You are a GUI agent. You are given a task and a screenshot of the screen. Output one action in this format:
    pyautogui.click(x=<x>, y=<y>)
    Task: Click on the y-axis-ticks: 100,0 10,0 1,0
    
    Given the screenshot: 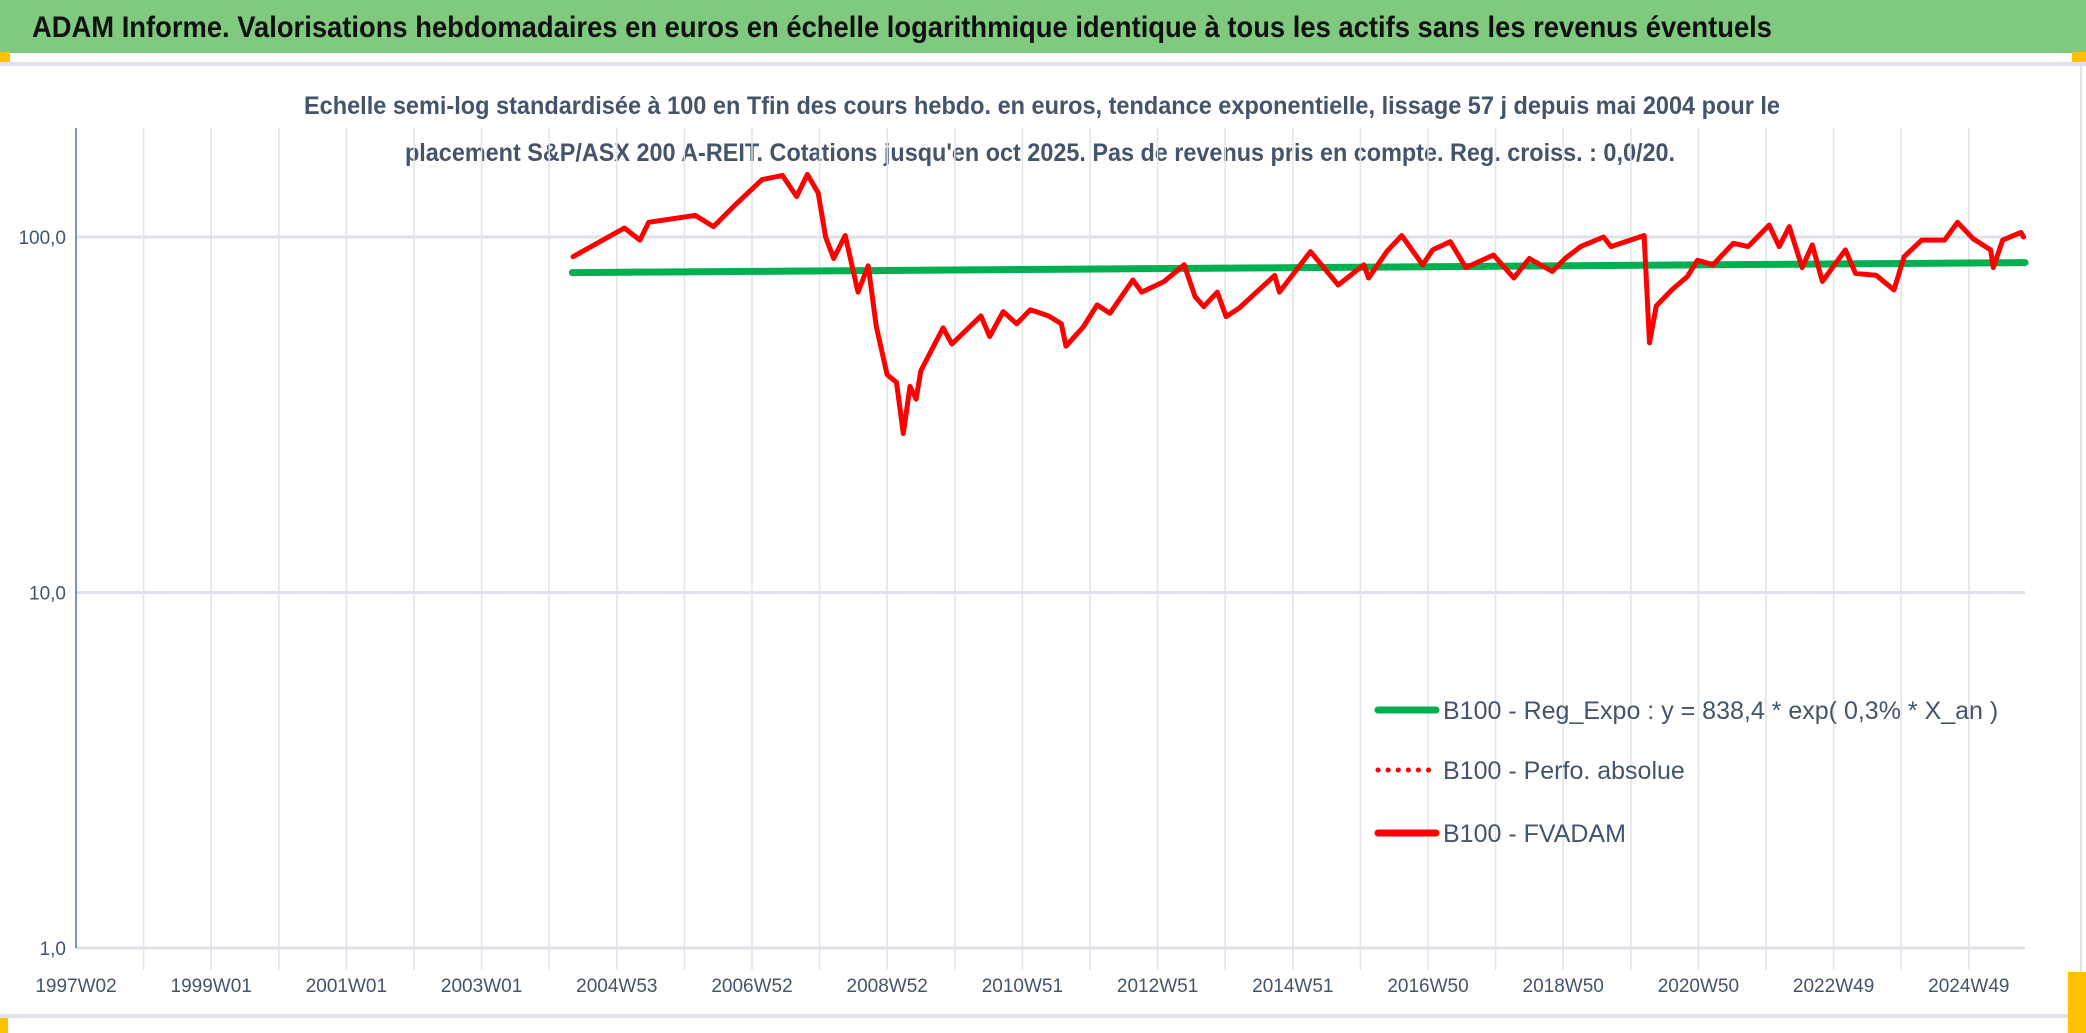 What is the action you would take?
    pyautogui.click(x=42, y=594)
    